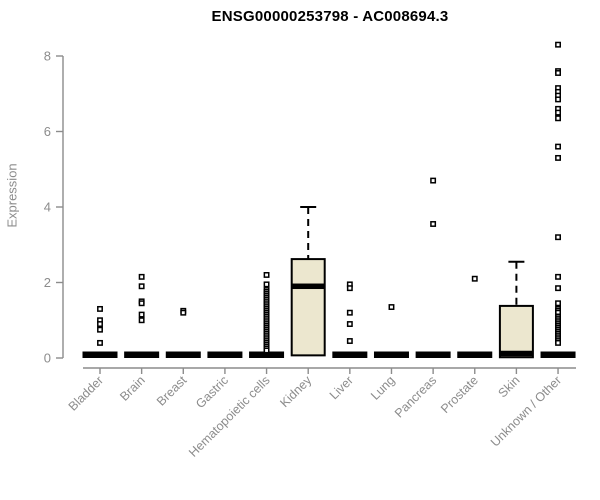 This screenshot has height=500, width=600. I want to click on x-tick-label: Hematopoietic cells, so click(229, 416).